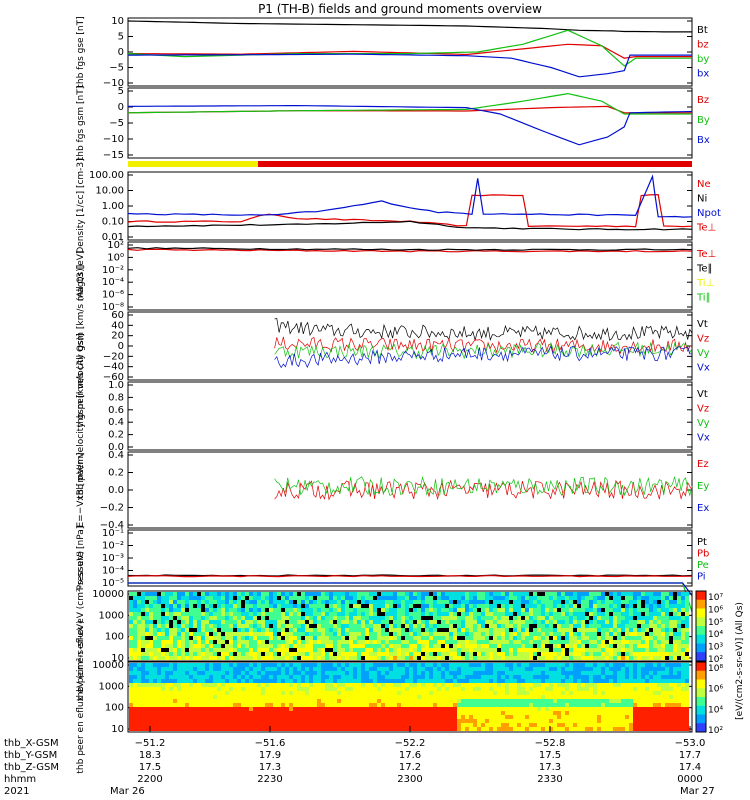 This screenshot has width=750, height=800. What do you see at coordinates (113, 139) in the screenshot?
I see `y-tick-label: −10` at bounding box center [113, 139].